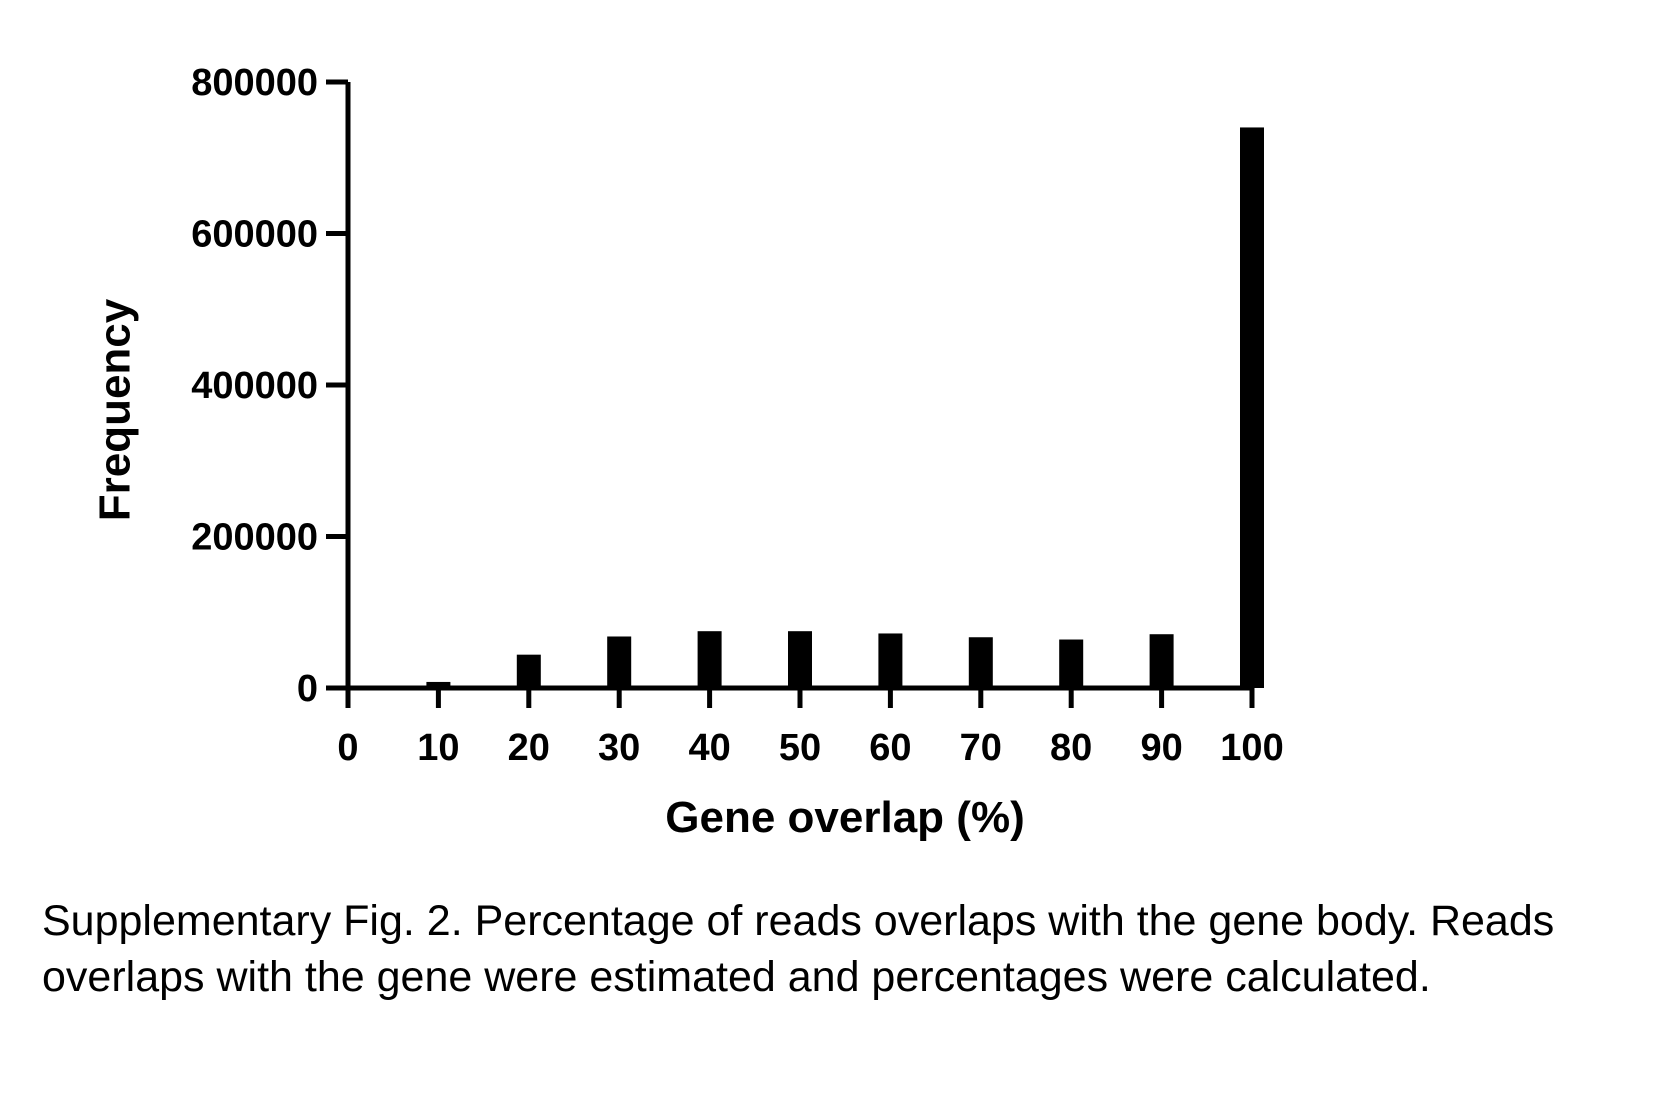 The width and height of the screenshot is (1665, 1108). I want to click on y-ticks-group: 0 200000 400000 600000 800000, so click(269, 386).